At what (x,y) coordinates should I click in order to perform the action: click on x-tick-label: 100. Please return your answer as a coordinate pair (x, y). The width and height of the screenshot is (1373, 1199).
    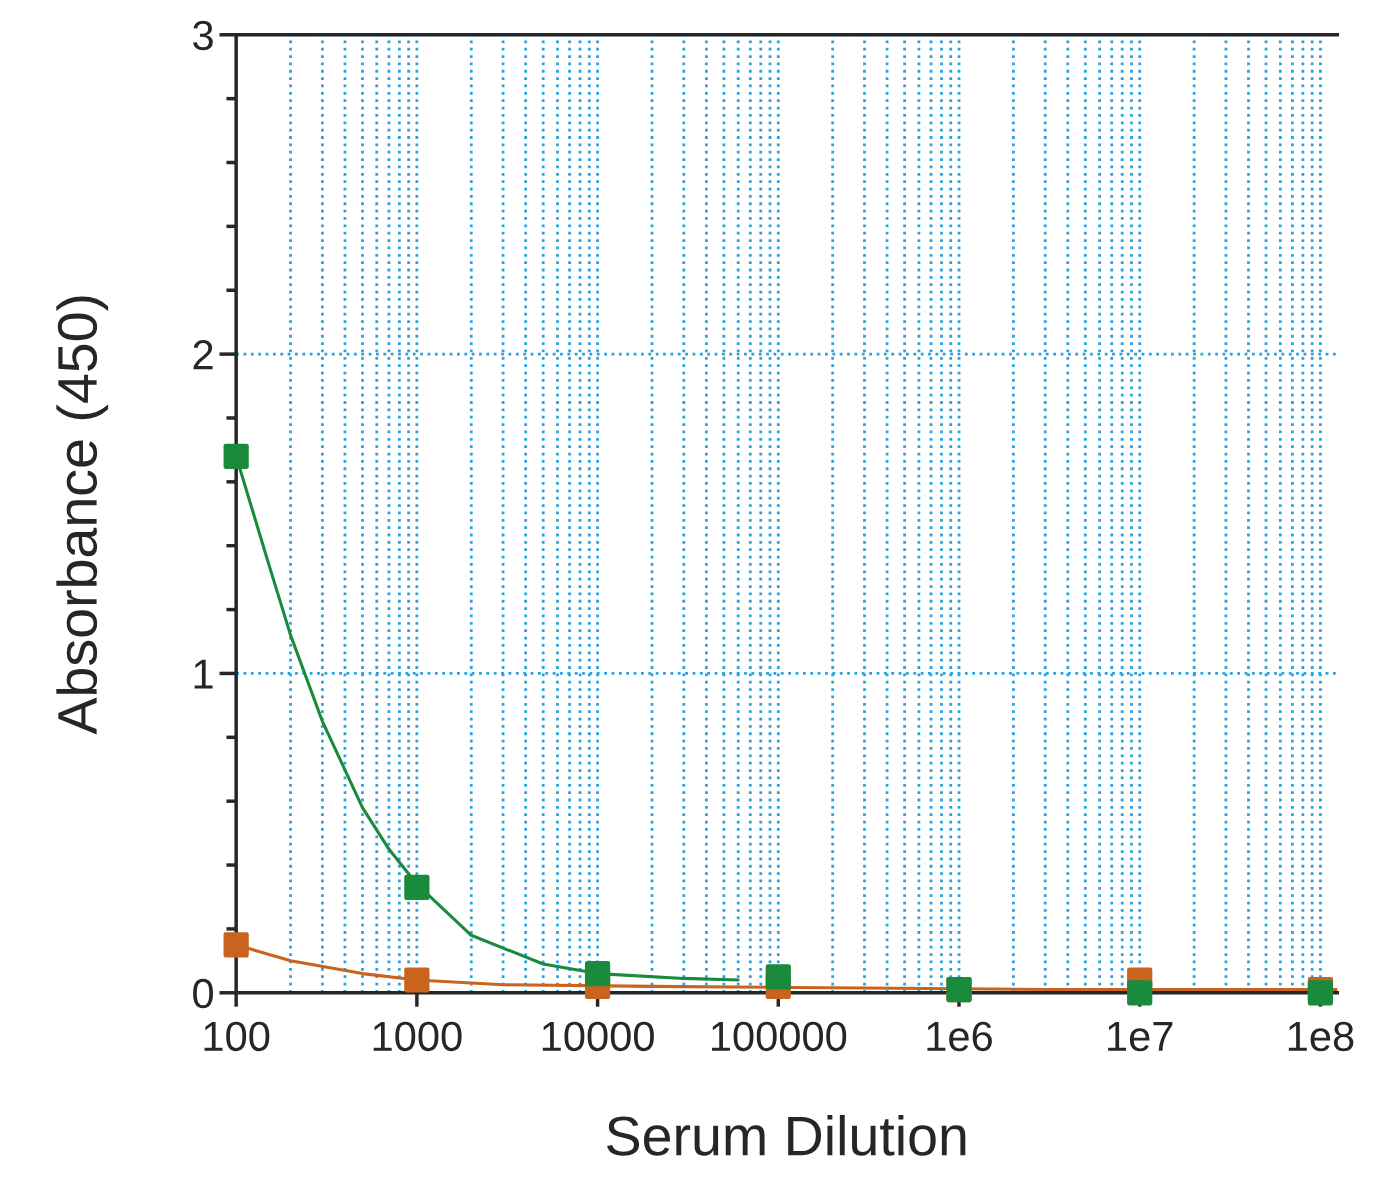
    Looking at the image, I should click on (237, 1036).